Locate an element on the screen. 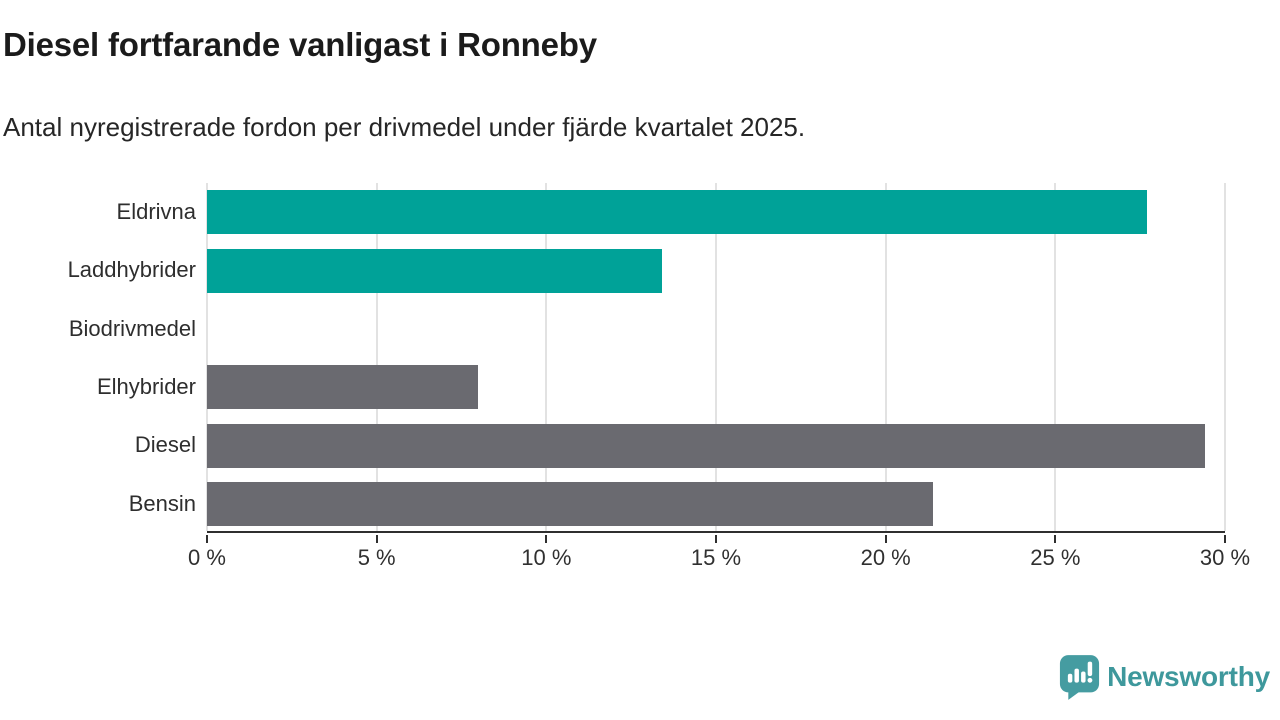  y-axis-label: Diesel is located at coordinates (165, 445).